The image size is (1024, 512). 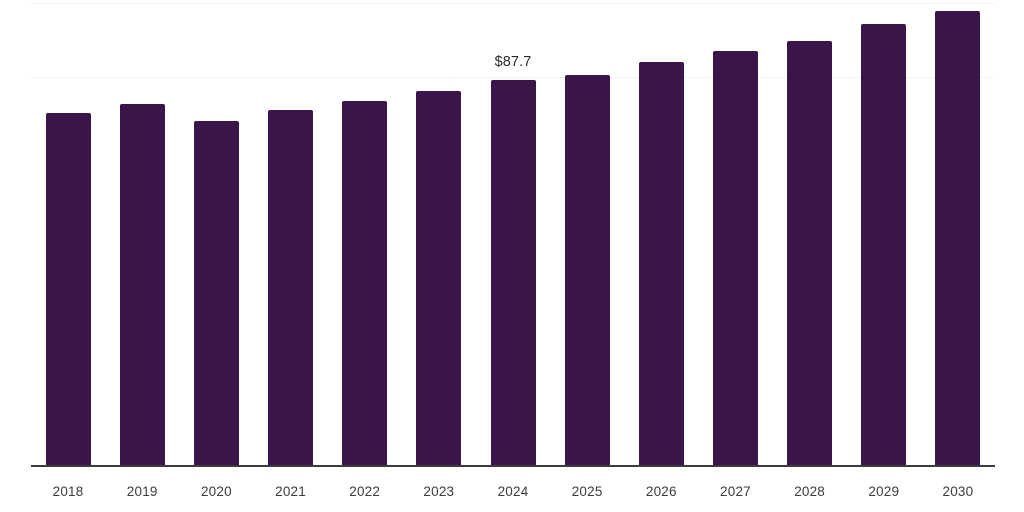 What do you see at coordinates (68, 491) in the screenshot?
I see `x-tick-label-2018: 2018` at bounding box center [68, 491].